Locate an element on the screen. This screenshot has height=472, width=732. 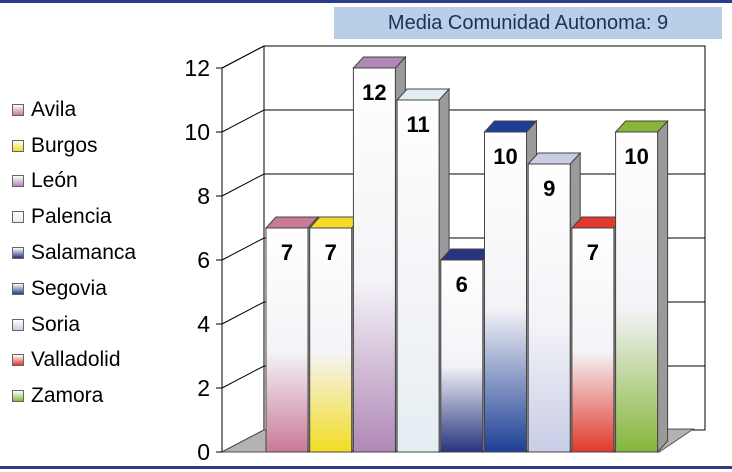
legend-item: Salamanca is located at coordinates (92, 253).